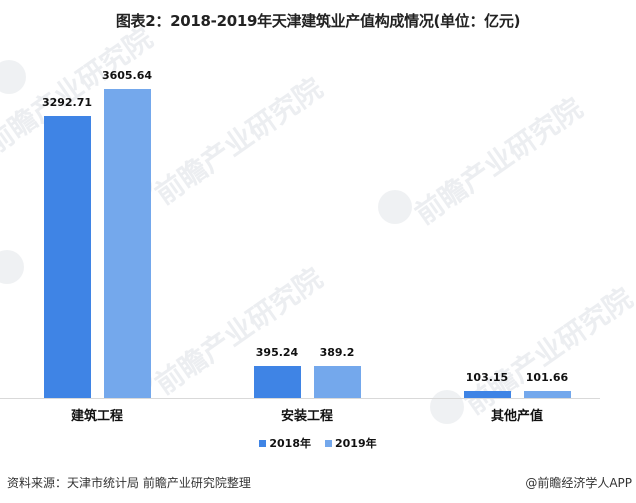 This screenshot has width=636, height=503. I want to click on legend-item-2018: 2018年, so click(285, 443).